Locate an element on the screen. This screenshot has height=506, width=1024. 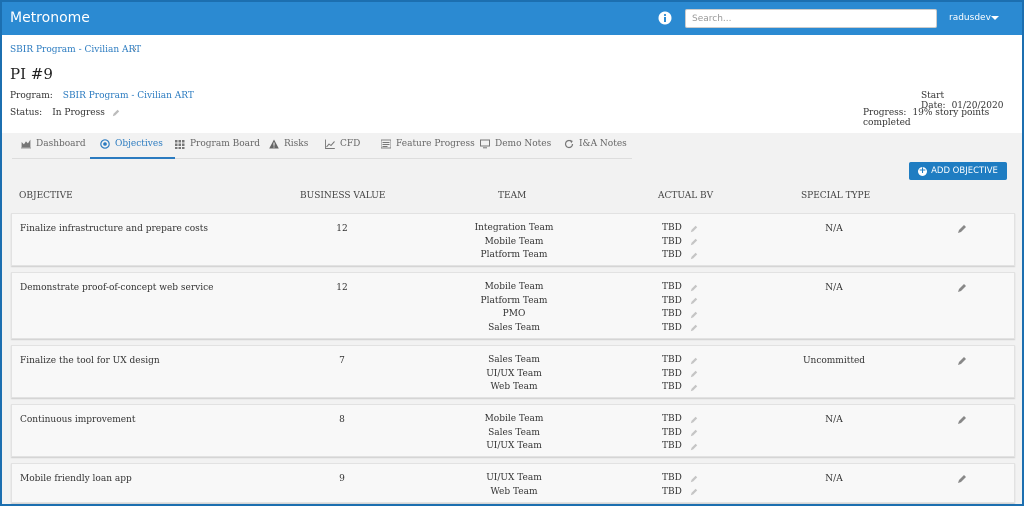
business-value: 7 is located at coordinates (342, 361).